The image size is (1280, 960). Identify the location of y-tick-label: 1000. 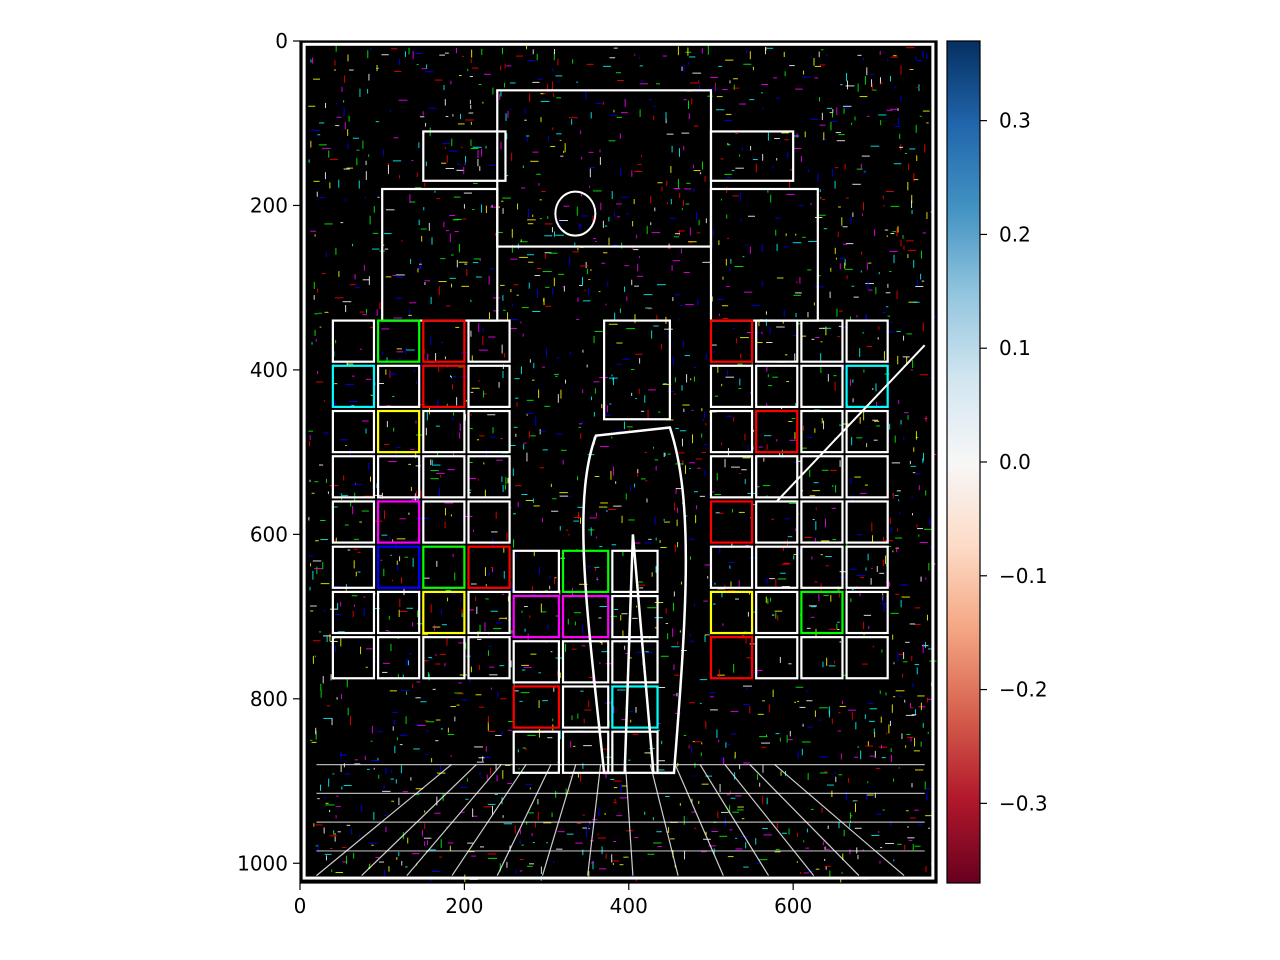
(262, 863).